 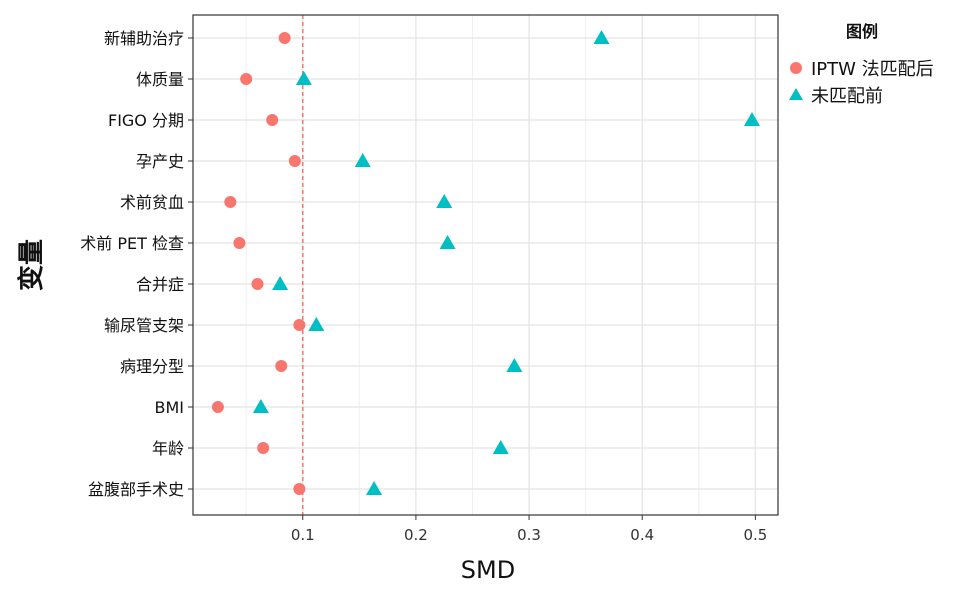 What do you see at coordinates (132, 243) in the screenshot?
I see `y-tick-label: 术前 PET 检查` at bounding box center [132, 243].